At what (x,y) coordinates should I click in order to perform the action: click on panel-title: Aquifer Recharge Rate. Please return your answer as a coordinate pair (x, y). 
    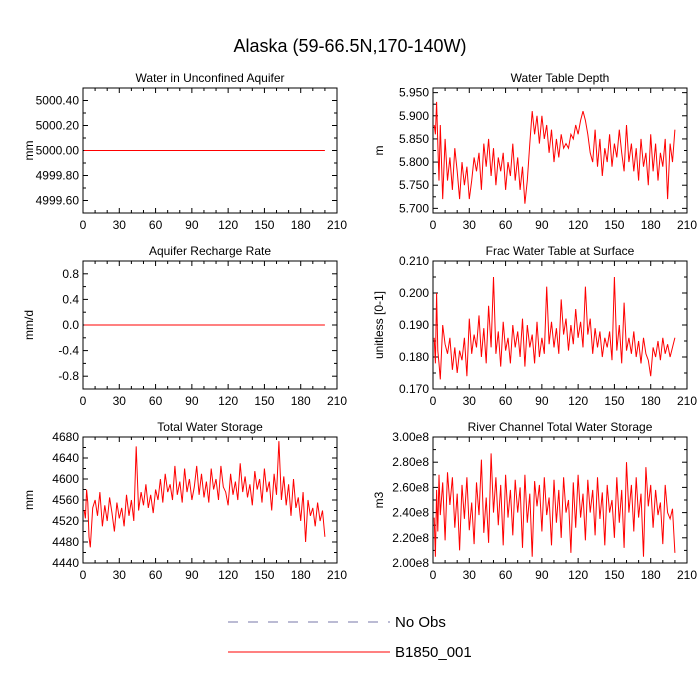
    Looking at the image, I should click on (210, 251).